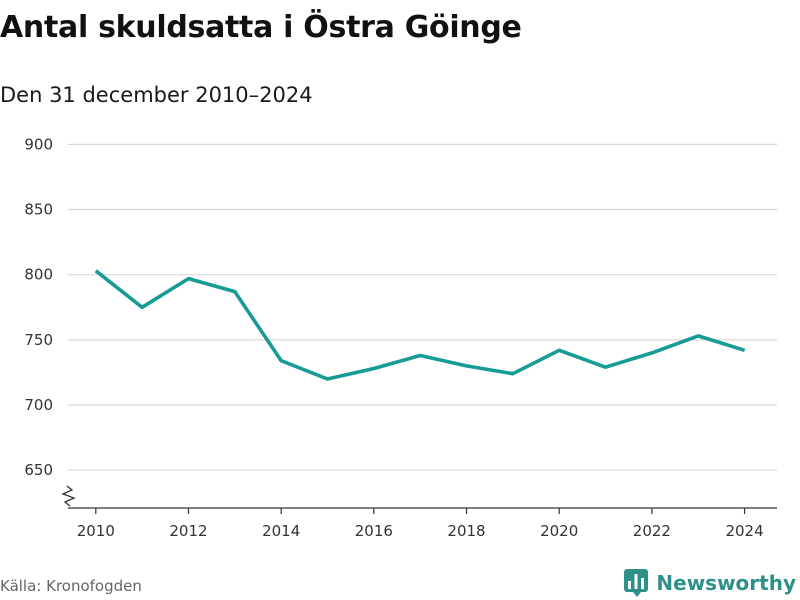 The image size is (800, 600). What do you see at coordinates (156, 95) in the screenshot?
I see `chart-subtitle: Den 31 december 2010–2024` at bounding box center [156, 95].